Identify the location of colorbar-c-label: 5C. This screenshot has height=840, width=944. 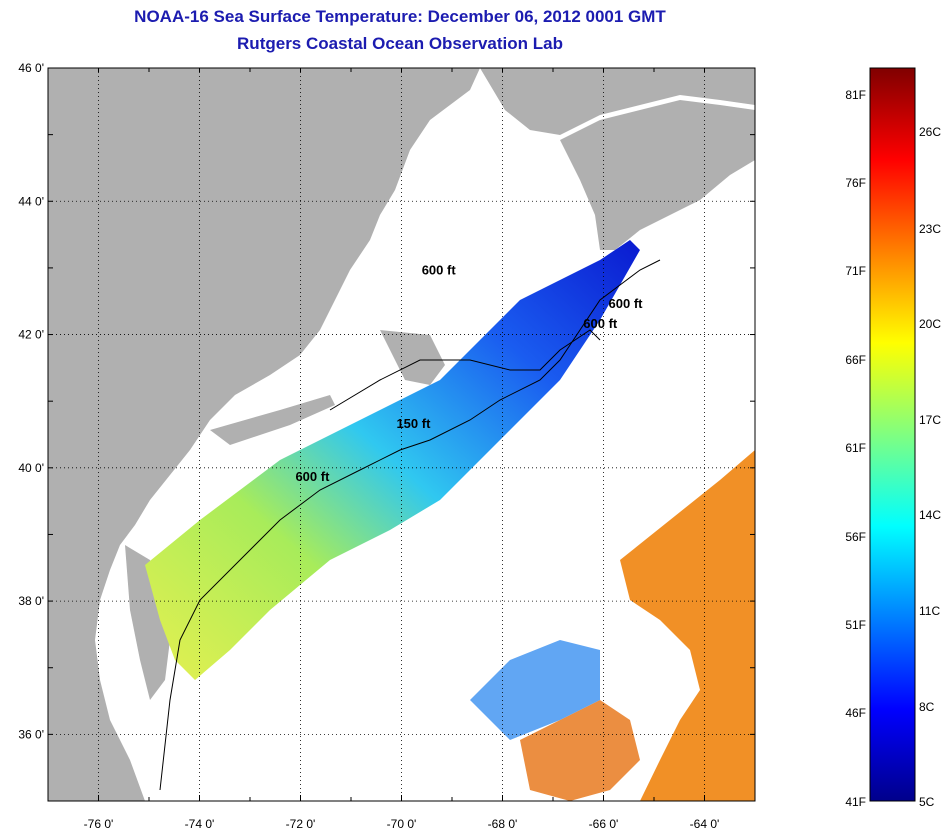
(927, 802).